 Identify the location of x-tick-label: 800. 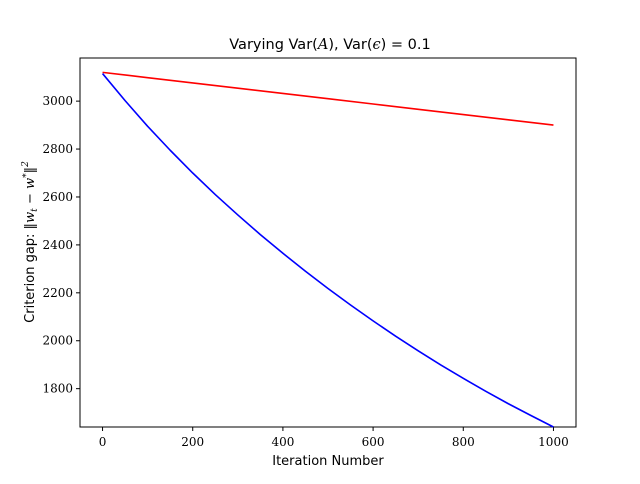
(463, 442).